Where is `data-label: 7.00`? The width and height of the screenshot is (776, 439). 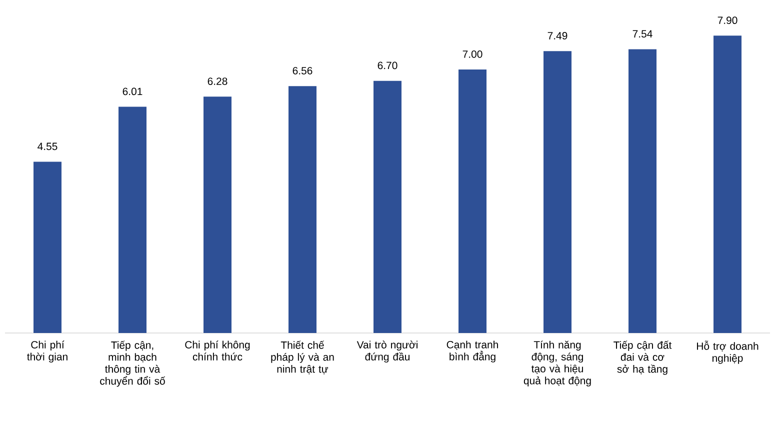
data-label: 7.00 is located at coordinates (472, 54).